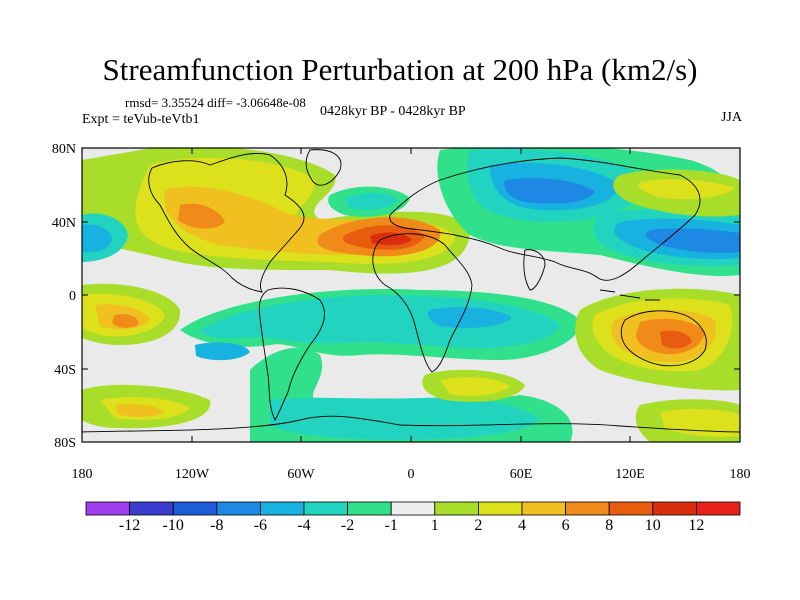 The height and width of the screenshot is (600, 800). Describe the element at coordinates (522, 525) in the screenshot. I see `colorbar-label: 4` at that location.